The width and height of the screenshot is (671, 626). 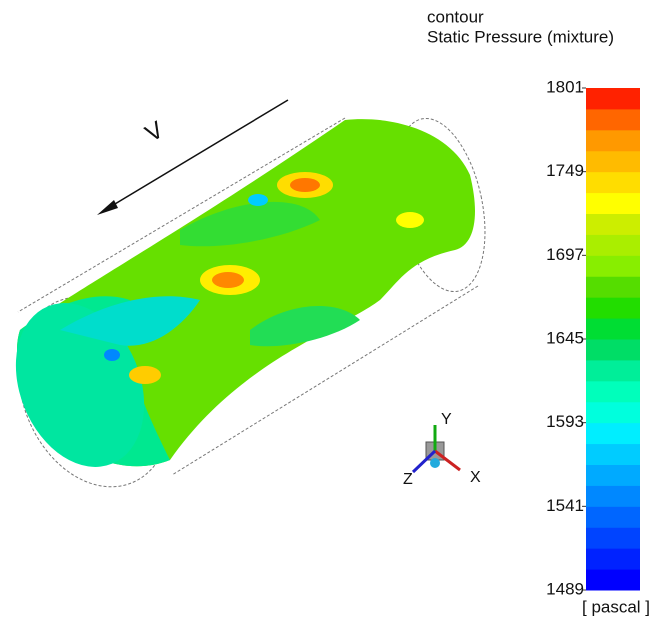 What do you see at coordinates (565, 588) in the screenshot?
I see `tick-label: 1489` at bounding box center [565, 588].